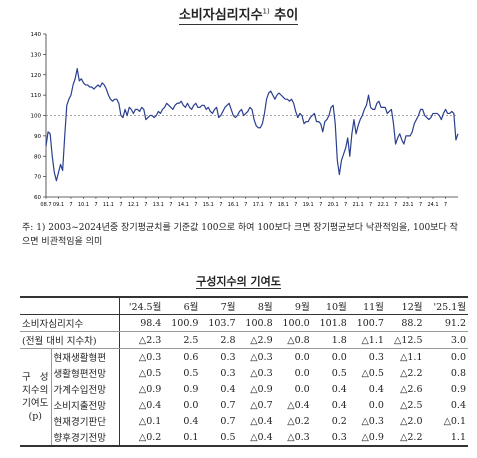  Describe the element at coordinates (411, 389) in the screenshot. I see `cell: △2.6` at that location.